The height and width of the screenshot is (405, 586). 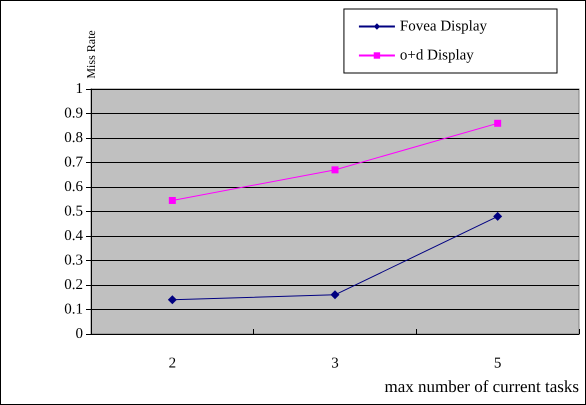 I want to click on legend-label: o+d Display, so click(x=437, y=56).